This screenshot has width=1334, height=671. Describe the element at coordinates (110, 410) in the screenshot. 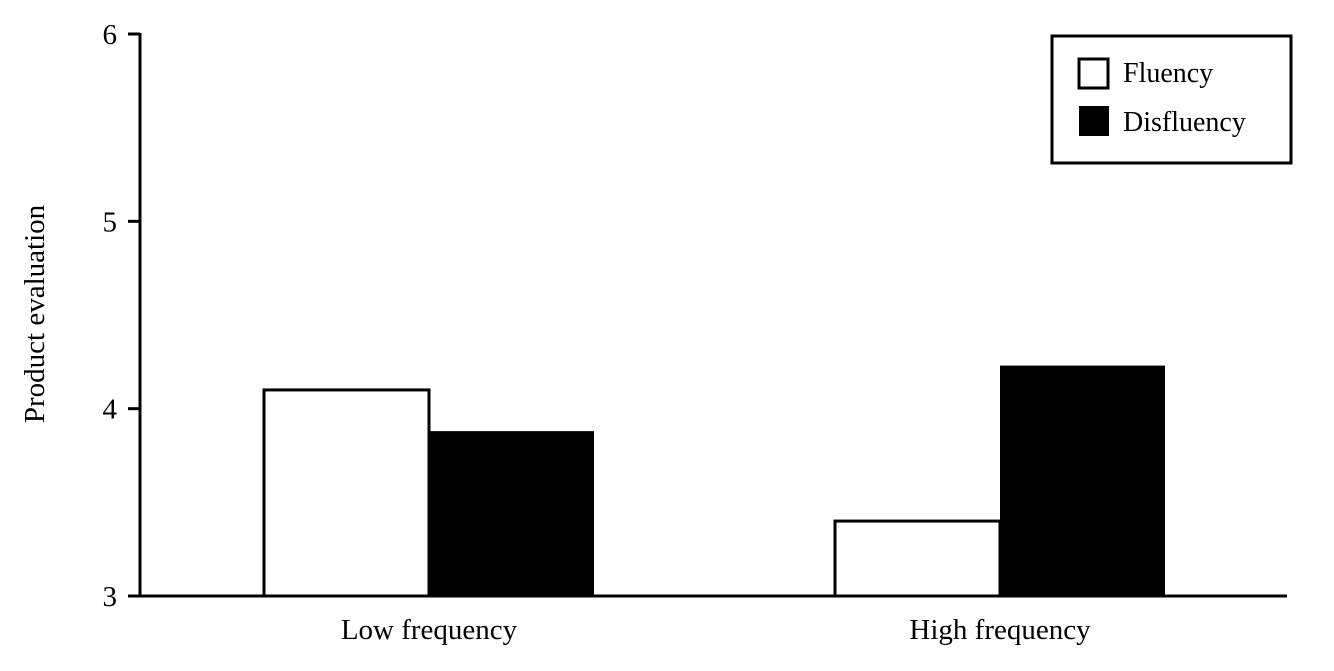

I see `y-tick-label: 4` at that location.